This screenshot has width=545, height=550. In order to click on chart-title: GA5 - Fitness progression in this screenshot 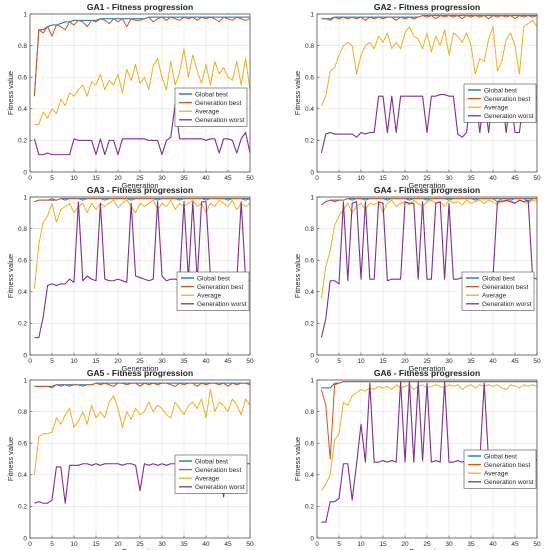, I will do `click(140, 373)`.